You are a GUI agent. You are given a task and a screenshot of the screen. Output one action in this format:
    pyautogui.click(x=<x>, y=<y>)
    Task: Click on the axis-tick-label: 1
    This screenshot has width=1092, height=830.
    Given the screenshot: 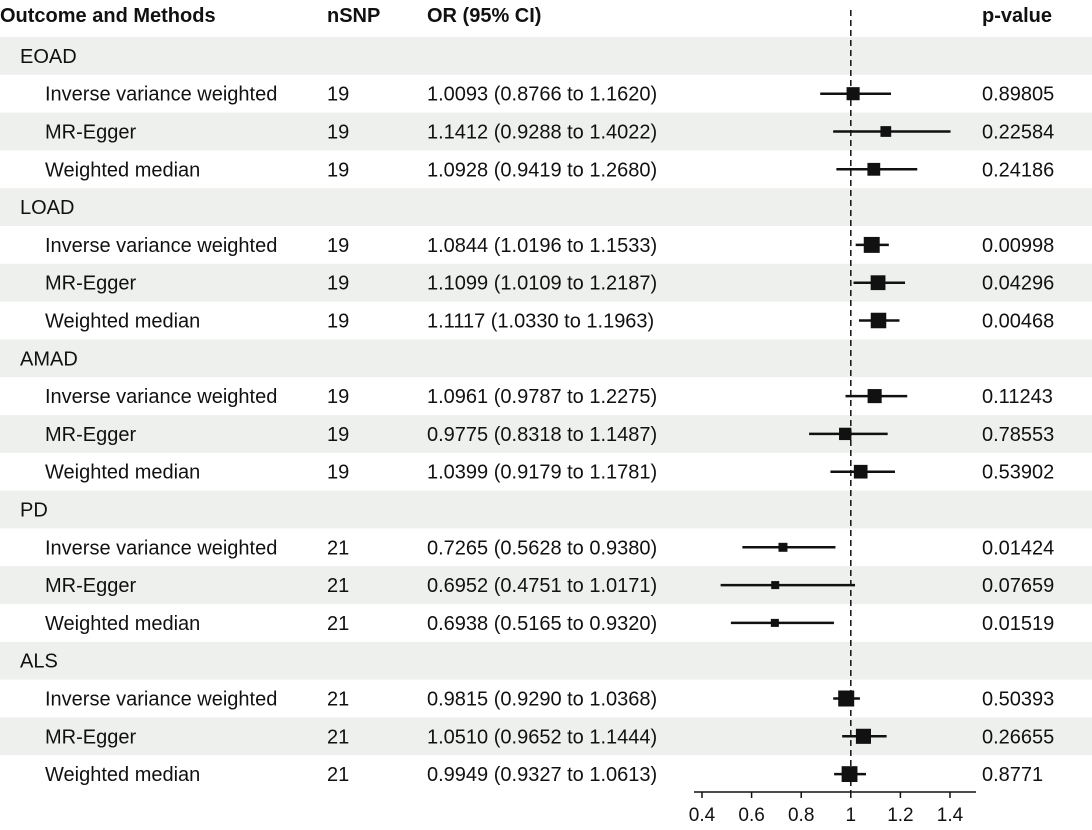 What is the action you would take?
    pyautogui.click(x=851, y=815)
    